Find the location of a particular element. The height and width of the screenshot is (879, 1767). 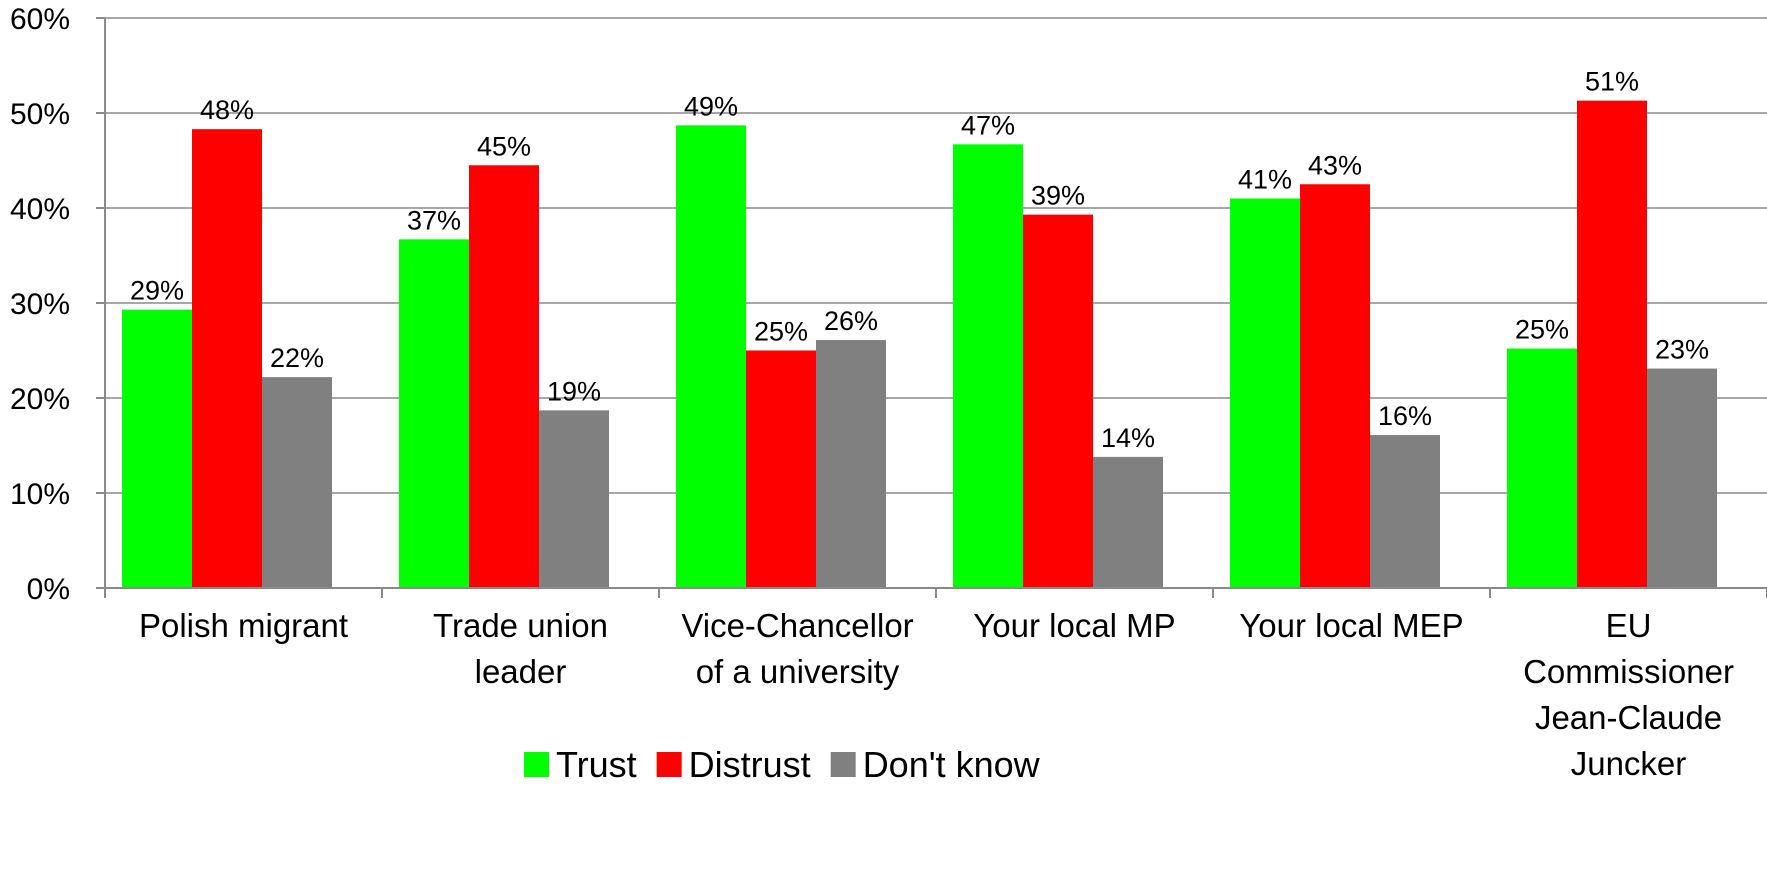

x-category-label: EU Commissioner Jean-Claude Juncker is located at coordinates (1628, 694).